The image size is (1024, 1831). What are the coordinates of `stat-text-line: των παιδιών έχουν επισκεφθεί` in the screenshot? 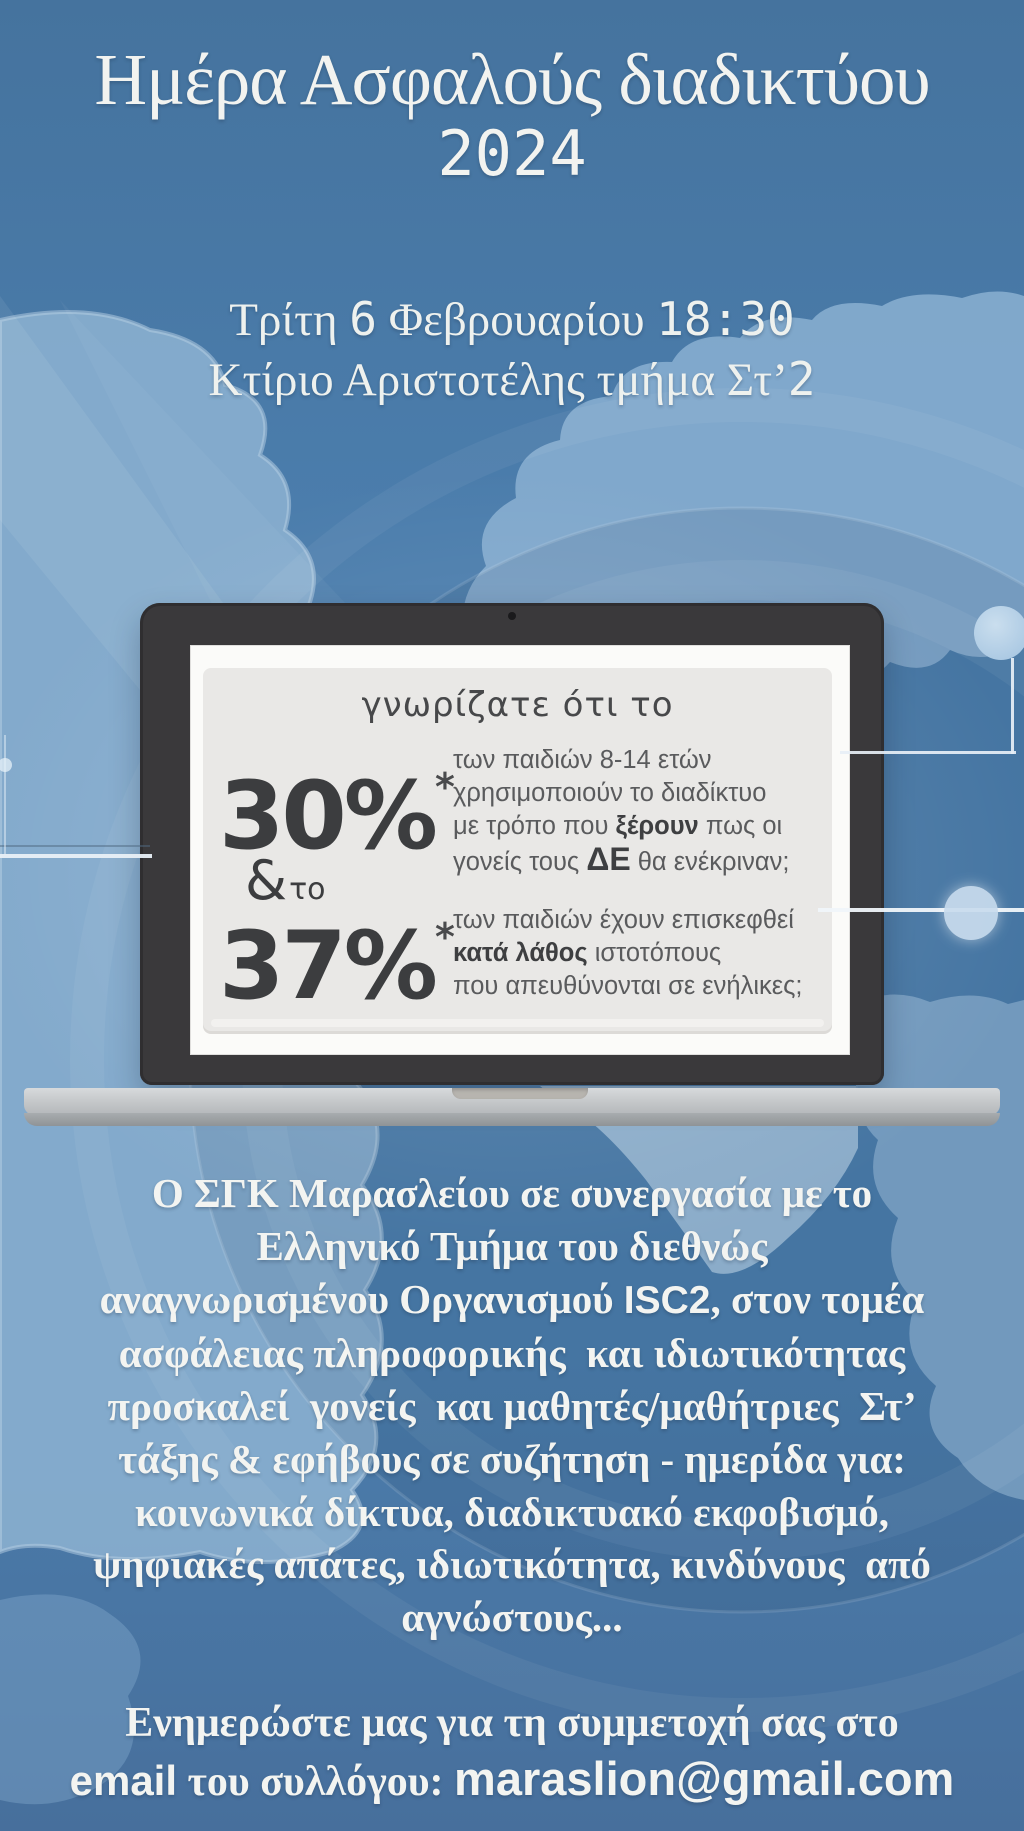 It's located at (644, 920).